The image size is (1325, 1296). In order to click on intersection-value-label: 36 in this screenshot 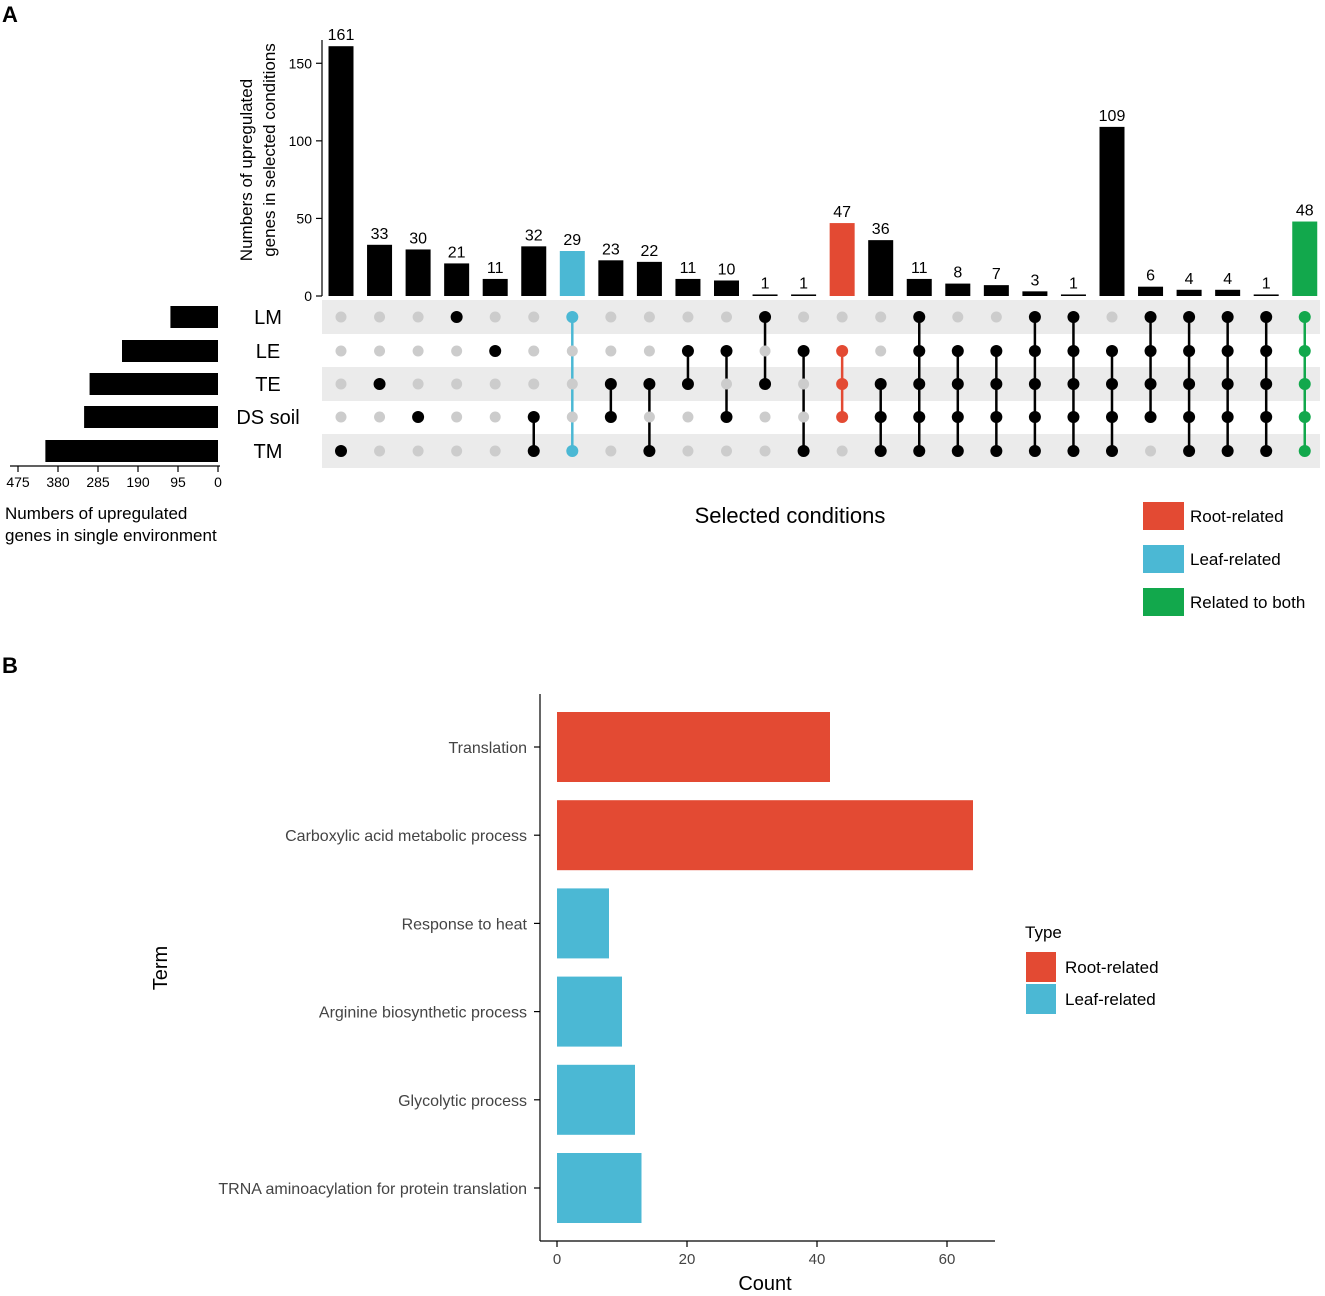, I will do `click(881, 229)`.